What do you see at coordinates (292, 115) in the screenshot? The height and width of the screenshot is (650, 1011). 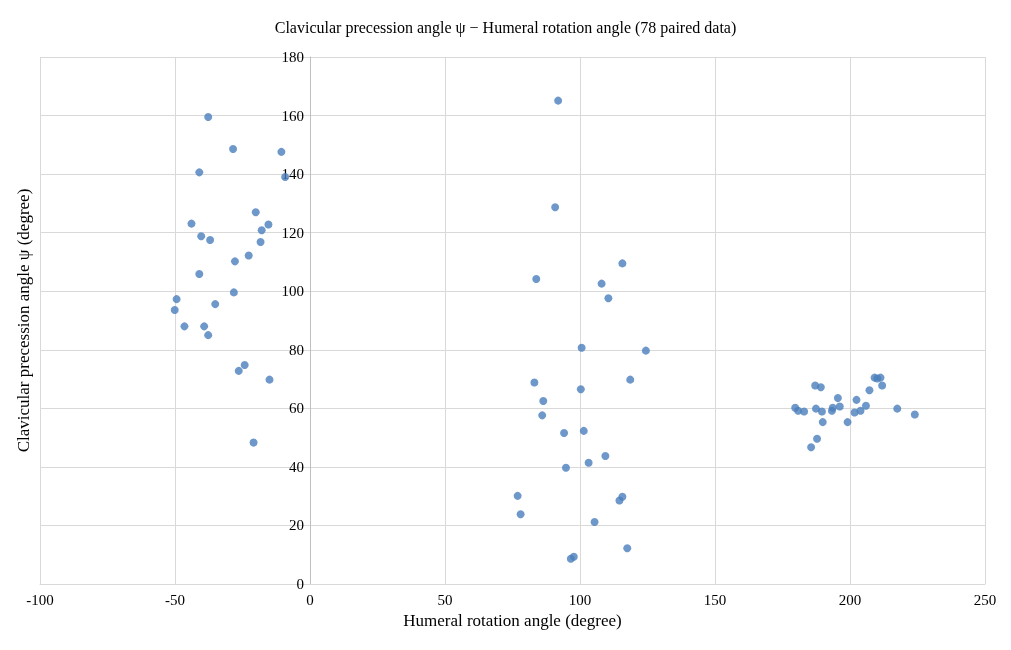 I see `y-tick-label: 160` at bounding box center [292, 115].